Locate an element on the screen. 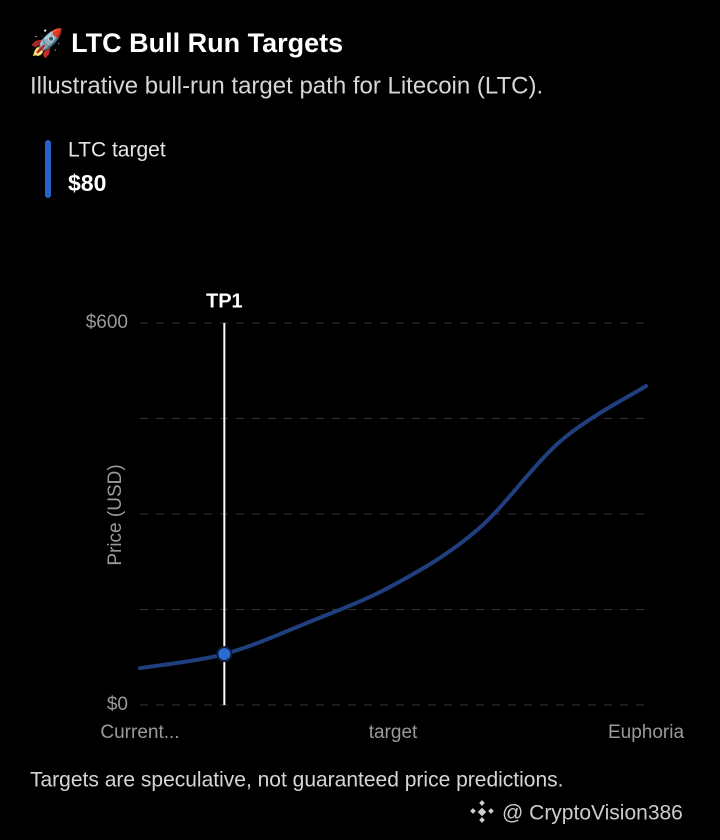 The image size is (720, 840). watermark-icon is located at coordinates (482, 811).